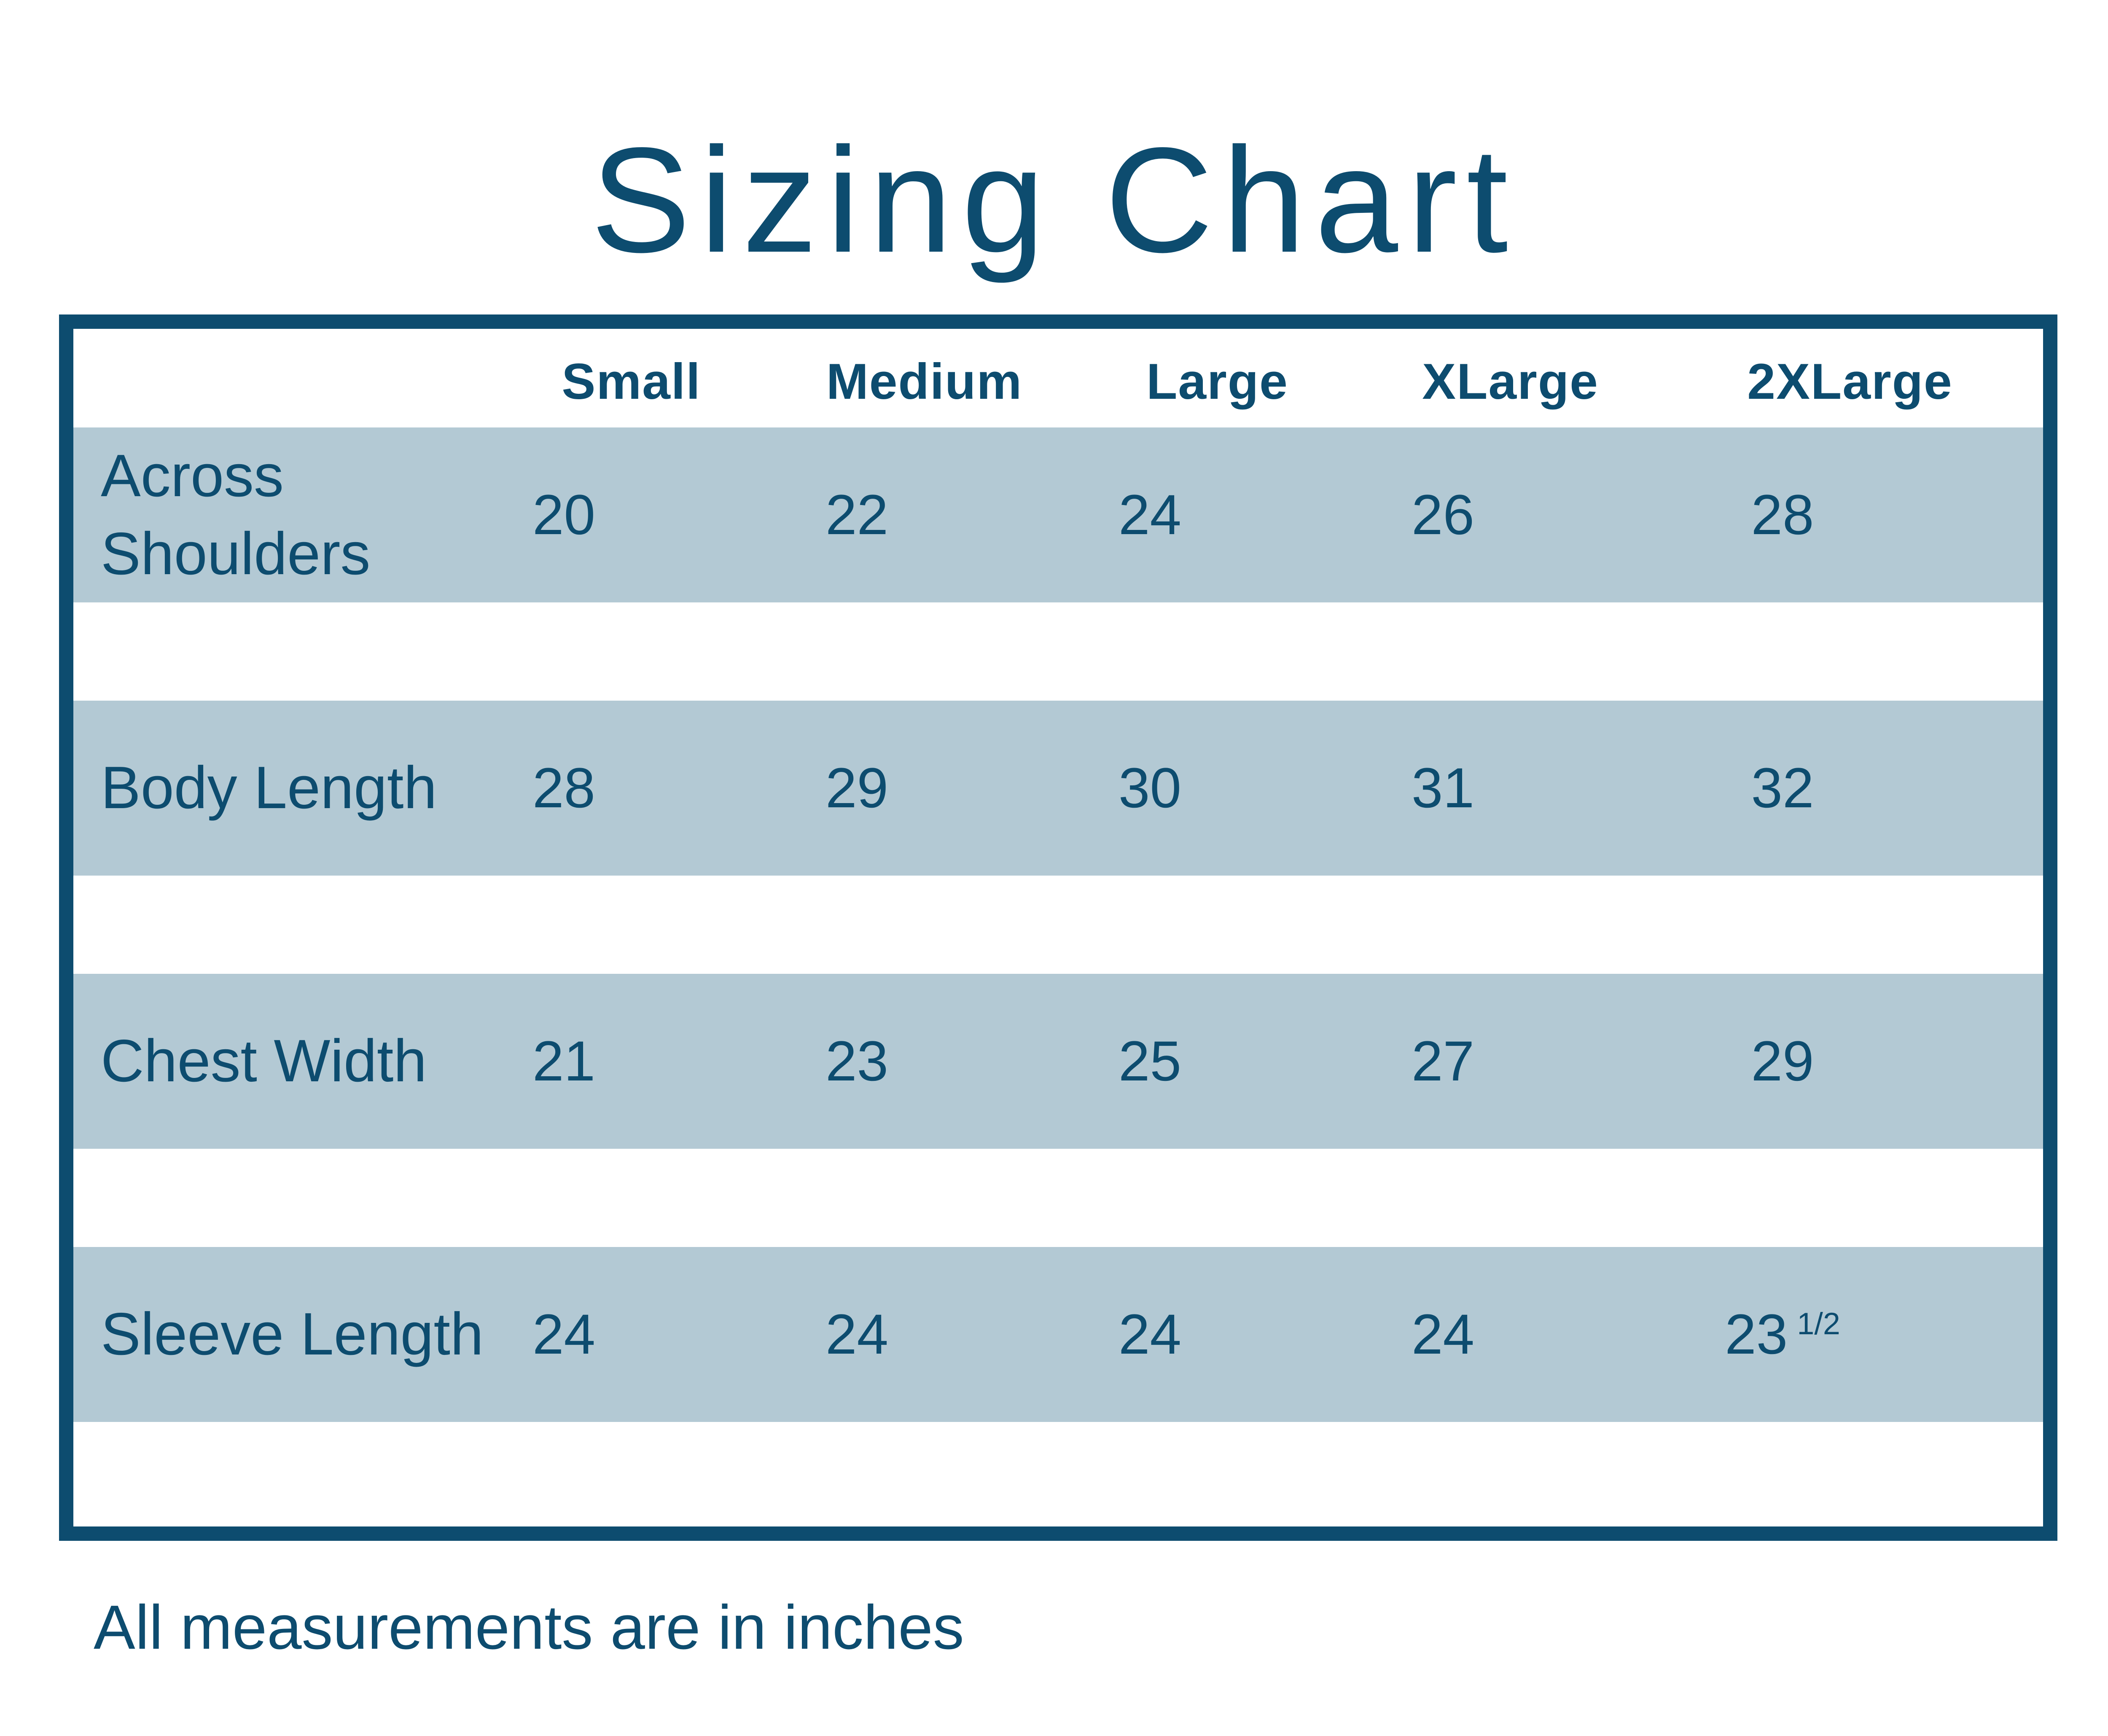 This screenshot has width=2108, height=1736. I want to click on sleeve-2xlarge-value: 23 1/2, so click(1850, 1334).